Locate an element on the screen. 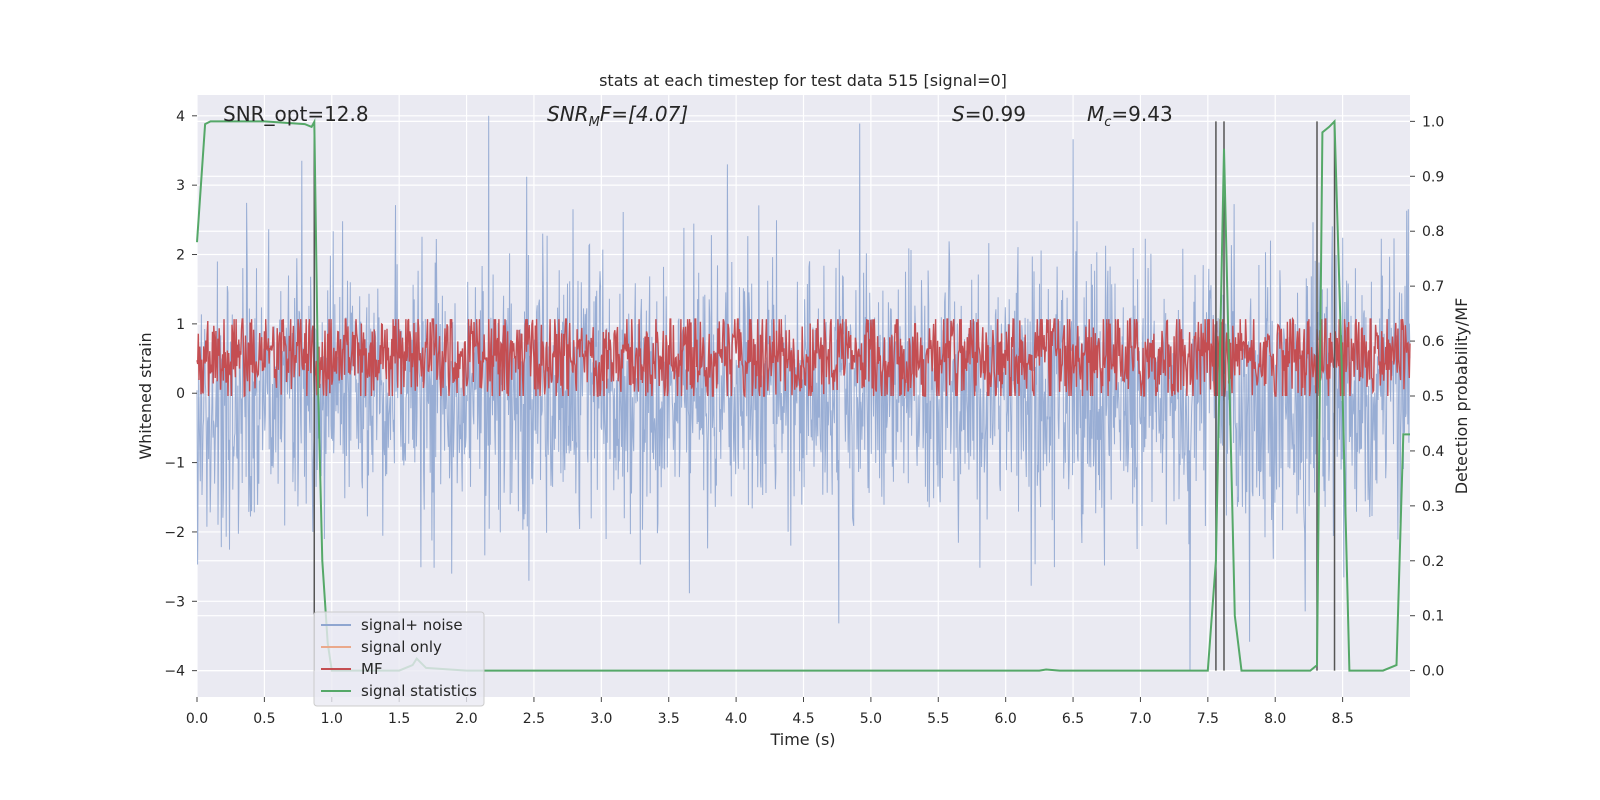  x-tick-label: 7.5 is located at coordinates (1208, 719).